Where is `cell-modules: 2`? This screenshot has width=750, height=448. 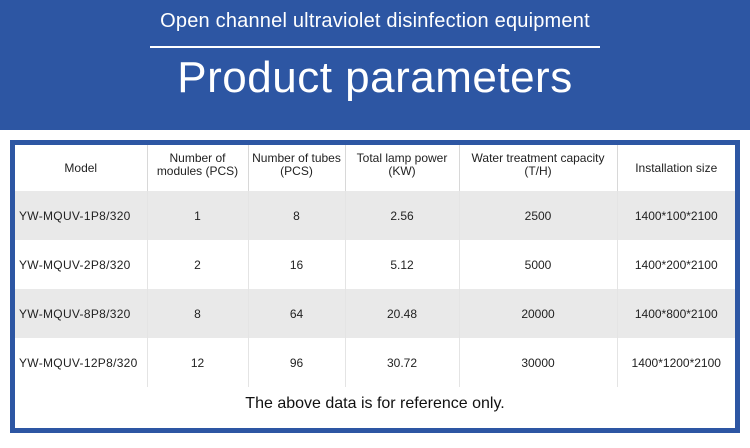 cell-modules: 2 is located at coordinates (197, 264).